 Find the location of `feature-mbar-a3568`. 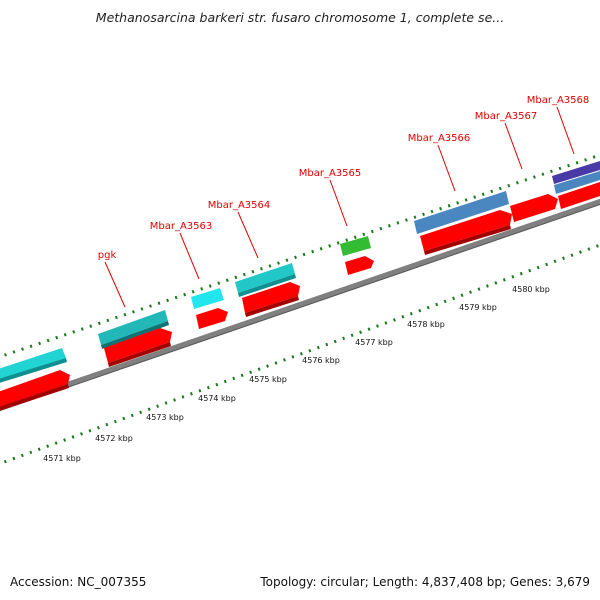

feature-mbar-a3568 is located at coordinates (576, 177).